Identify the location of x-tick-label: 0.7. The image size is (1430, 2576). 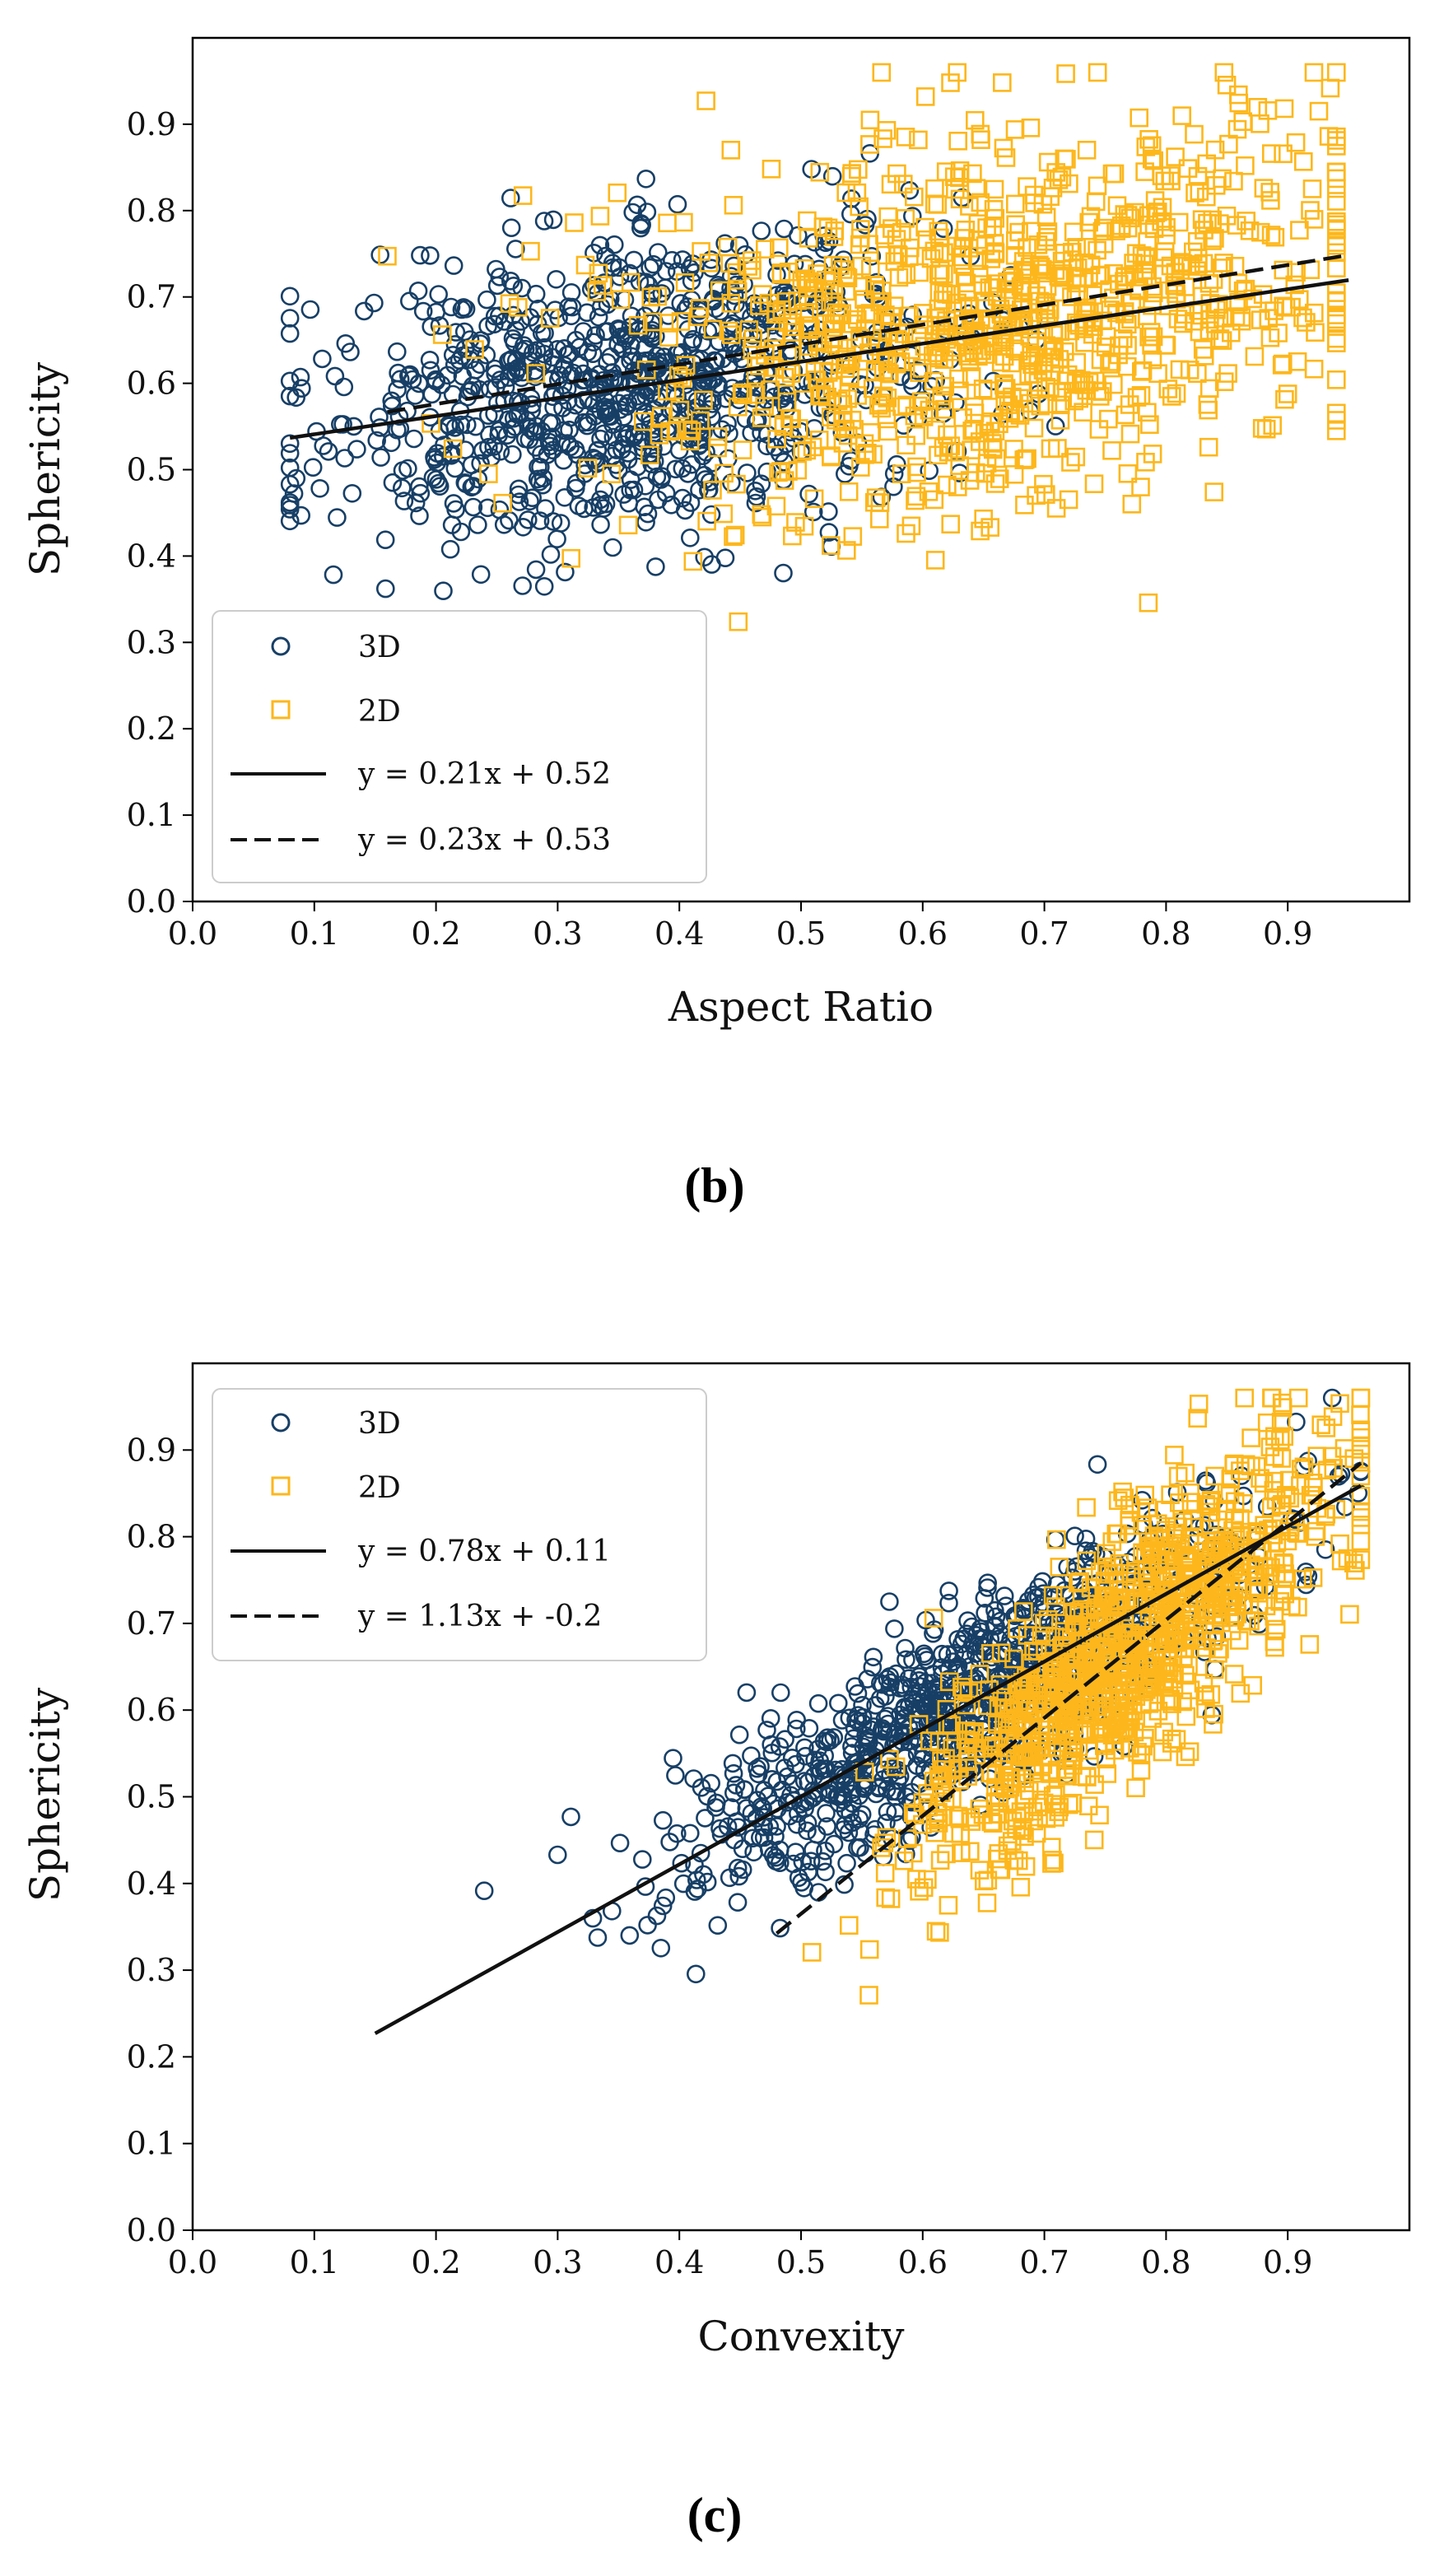
(1044, 933).